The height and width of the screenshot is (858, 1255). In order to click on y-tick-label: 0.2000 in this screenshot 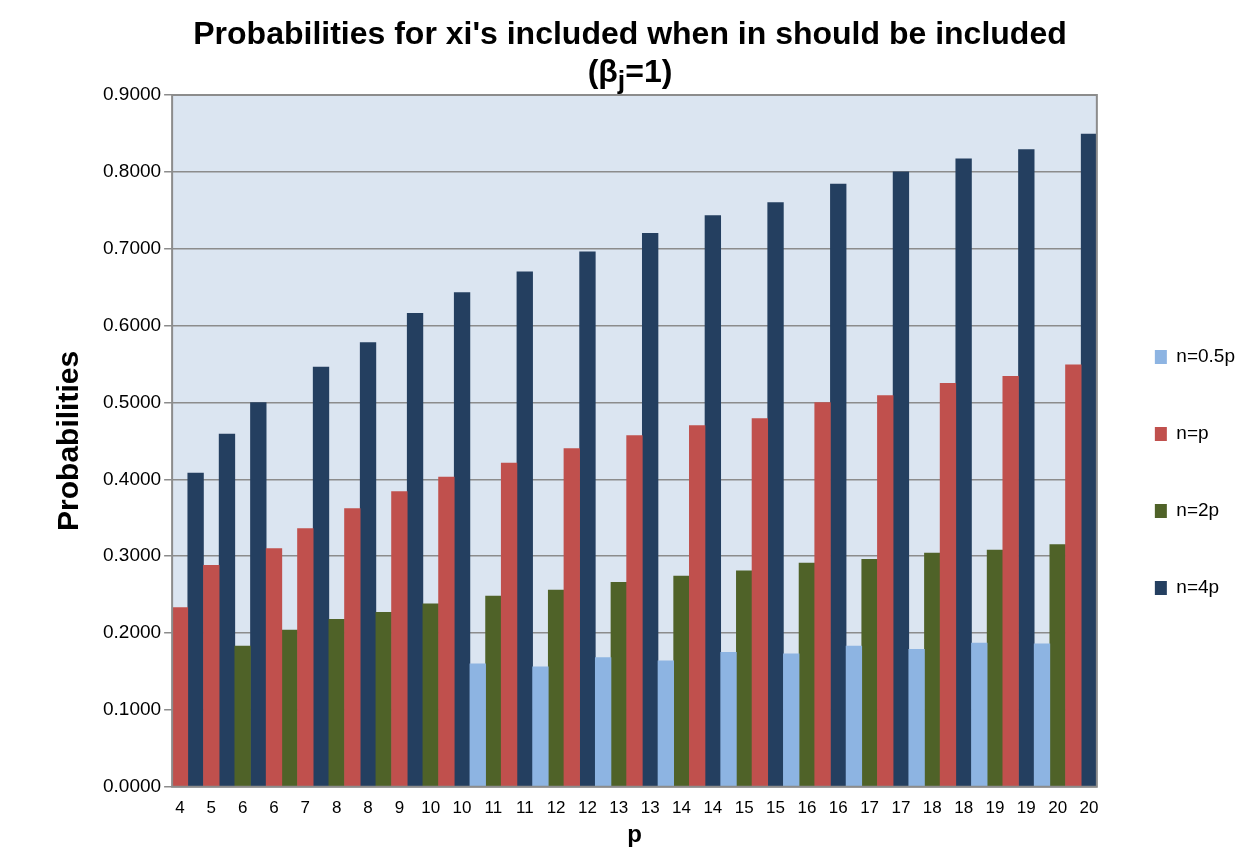, I will do `click(132, 632)`.